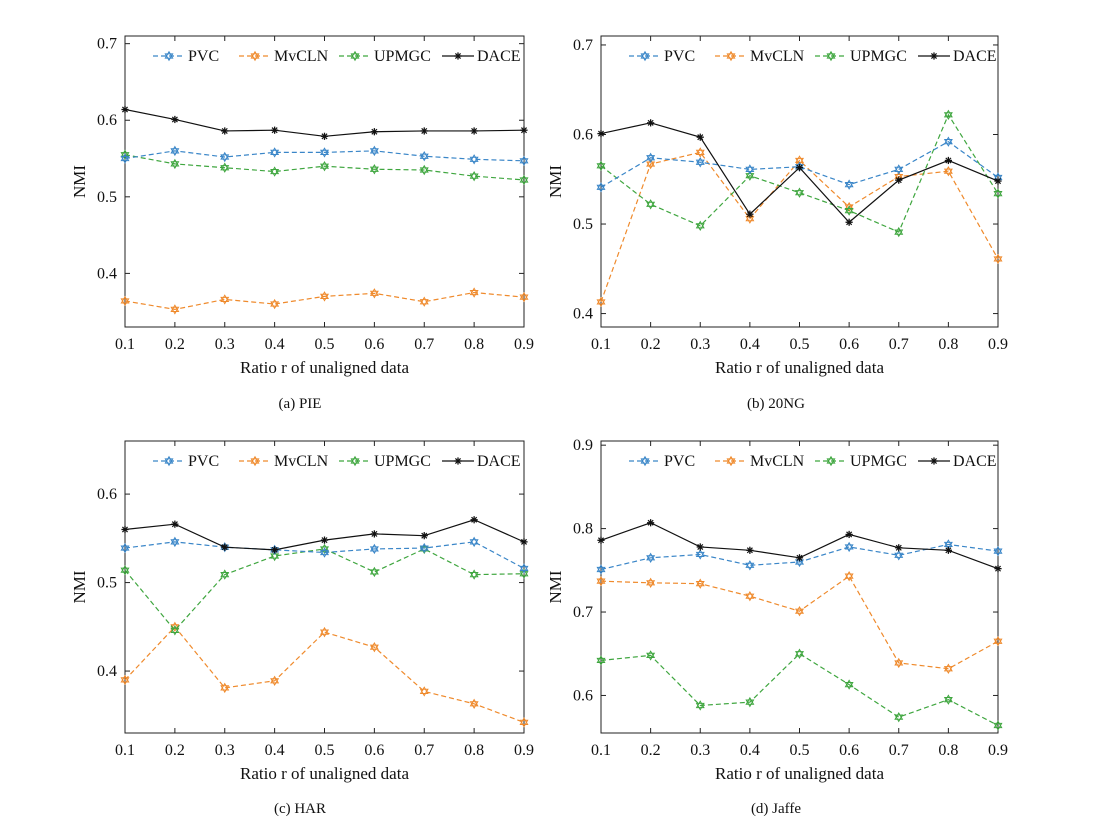 The height and width of the screenshot is (834, 1099). I want to click on y-tick-label: 0.7, so click(583, 612).